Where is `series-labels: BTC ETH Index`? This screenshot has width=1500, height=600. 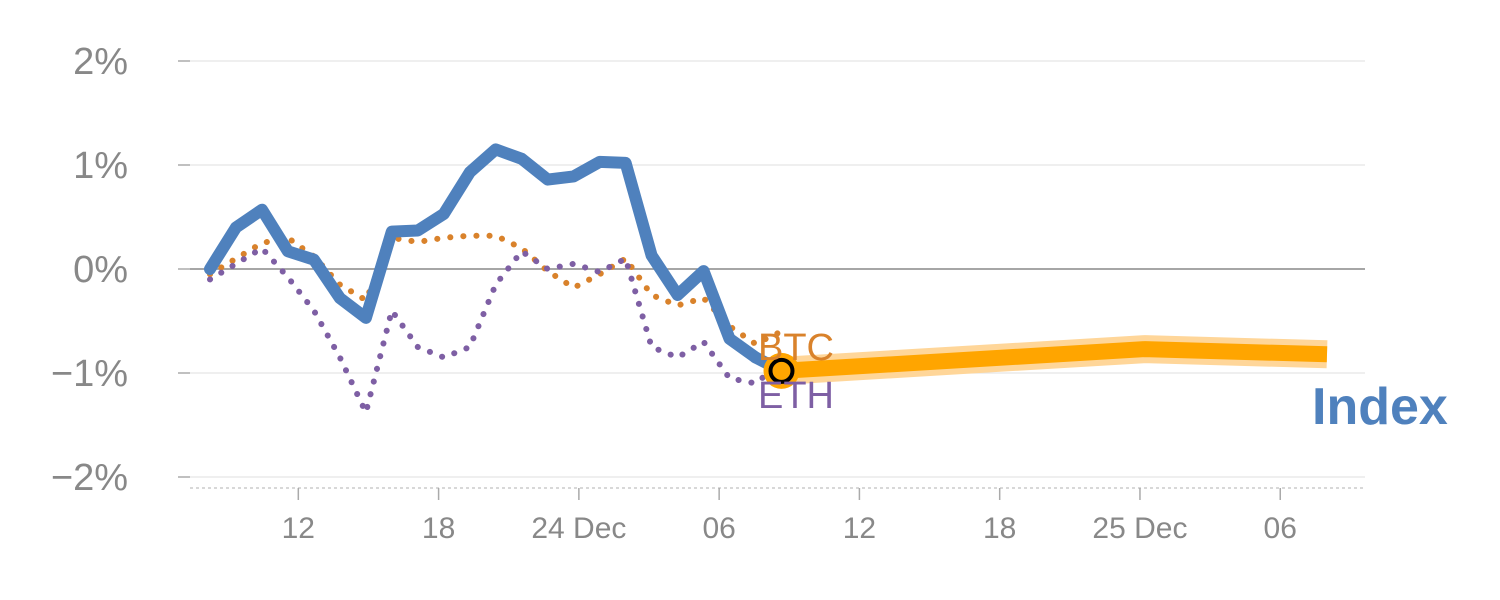
series-labels: BTC ETH Index is located at coordinates (1103, 381).